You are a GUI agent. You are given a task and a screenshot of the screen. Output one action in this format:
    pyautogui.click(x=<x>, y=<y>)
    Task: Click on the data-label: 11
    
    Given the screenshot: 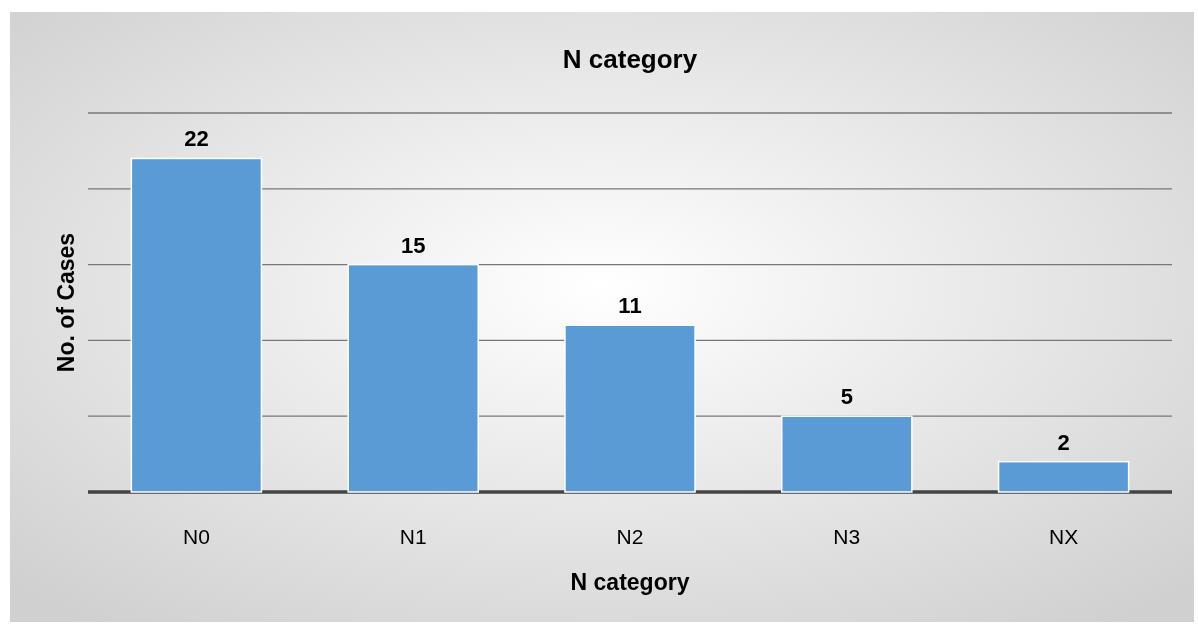 What is the action you would take?
    pyautogui.click(x=630, y=306)
    